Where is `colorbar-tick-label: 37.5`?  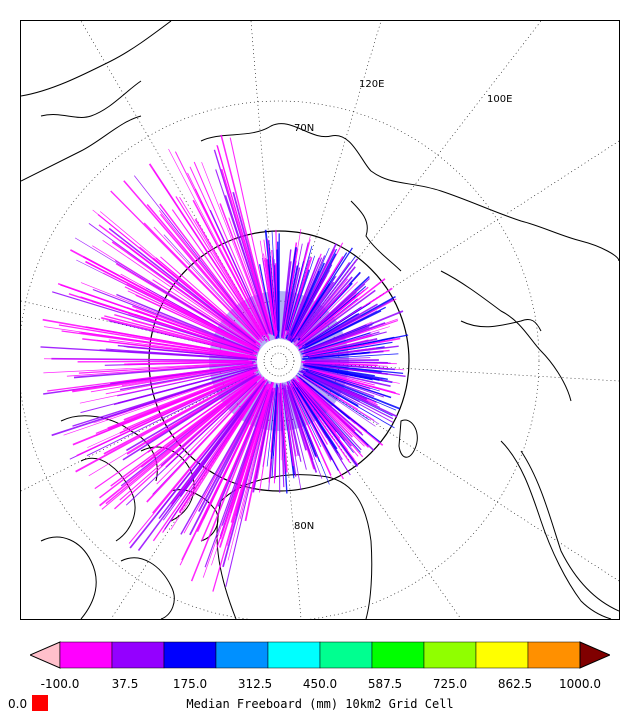
colorbar-tick-label: 37.5 is located at coordinates (125, 684).